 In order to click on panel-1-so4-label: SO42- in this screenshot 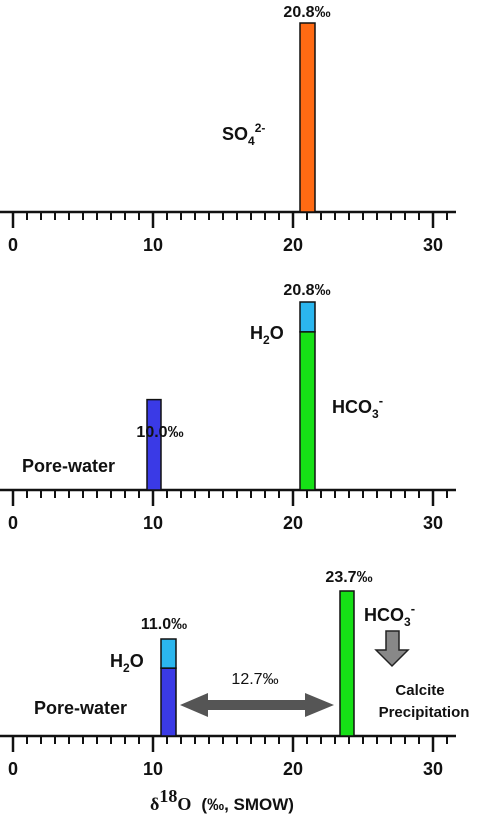, I will do `click(243, 134)`.